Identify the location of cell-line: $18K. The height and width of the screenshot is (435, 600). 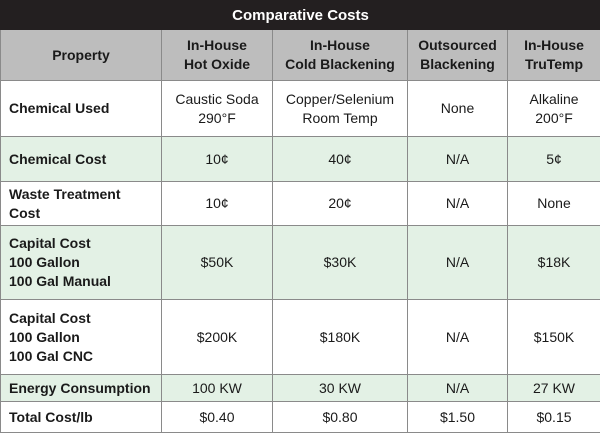
(554, 262).